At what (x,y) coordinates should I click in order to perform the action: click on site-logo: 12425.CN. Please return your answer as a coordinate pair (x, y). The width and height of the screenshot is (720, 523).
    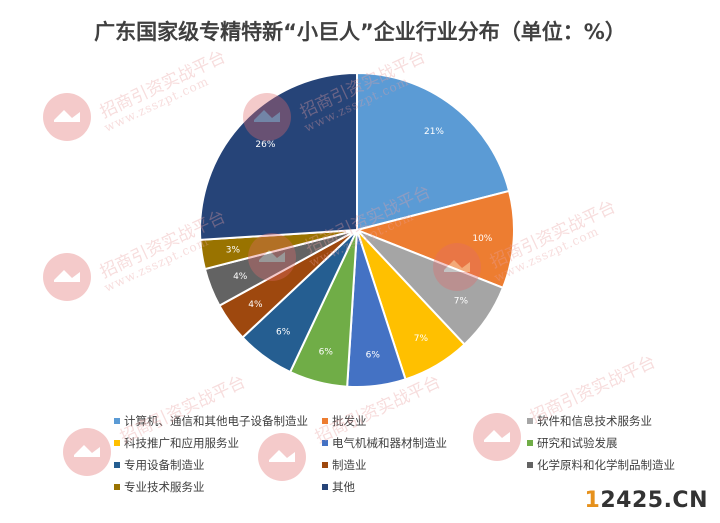
    Looking at the image, I should click on (646, 500).